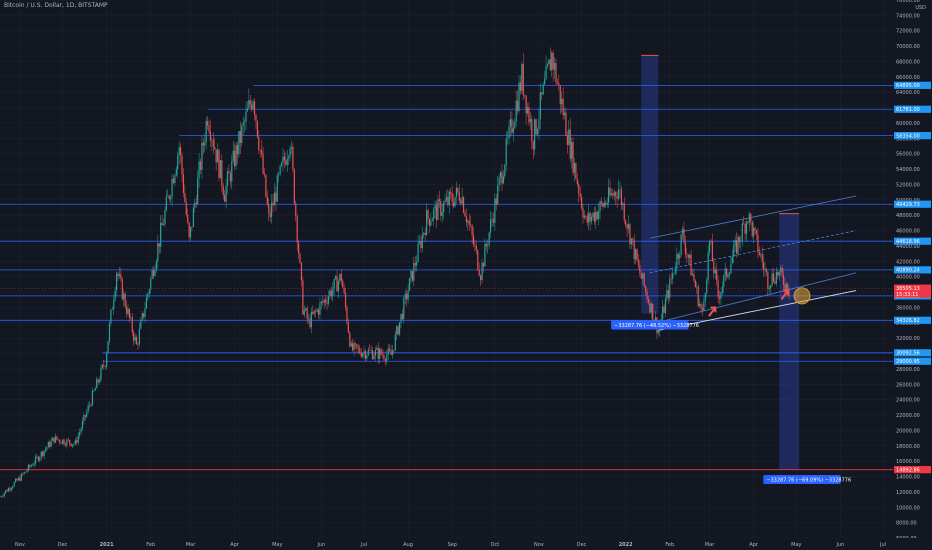 The height and width of the screenshot is (550, 932). Describe the element at coordinates (908, 86) in the screenshot. I see `level-price-tag-text: 64895.00` at that location.